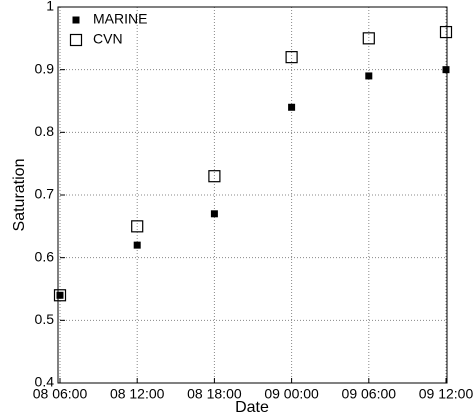 The image size is (474, 415). I want to click on y-tick-label: 0.5, so click(45, 319).